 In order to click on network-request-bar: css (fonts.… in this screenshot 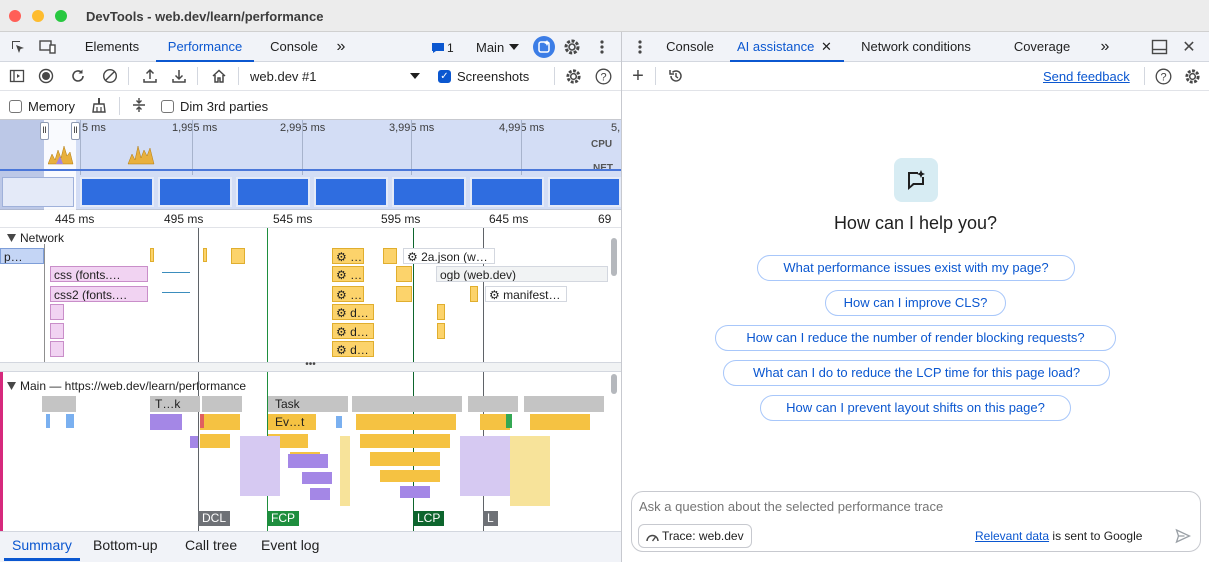, I will do `click(99, 274)`.